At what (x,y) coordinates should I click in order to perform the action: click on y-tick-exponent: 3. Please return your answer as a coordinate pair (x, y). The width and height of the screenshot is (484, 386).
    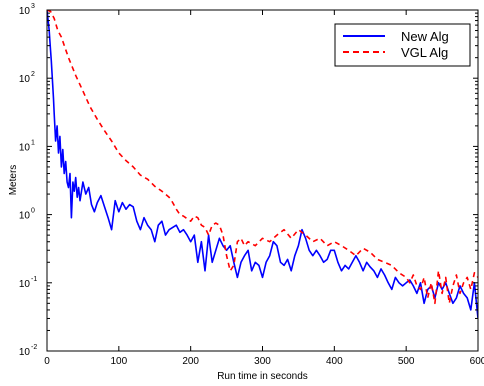
    Looking at the image, I should click on (33, 6).